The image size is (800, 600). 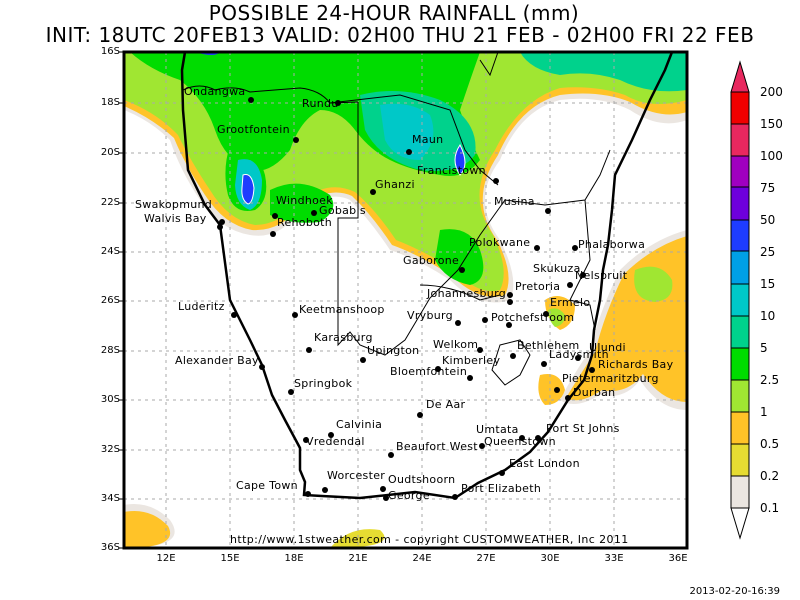 I want to click on chart-title: POSSIBLE 24-HOUR RAINFALL (mm), so click(x=394, y=13).